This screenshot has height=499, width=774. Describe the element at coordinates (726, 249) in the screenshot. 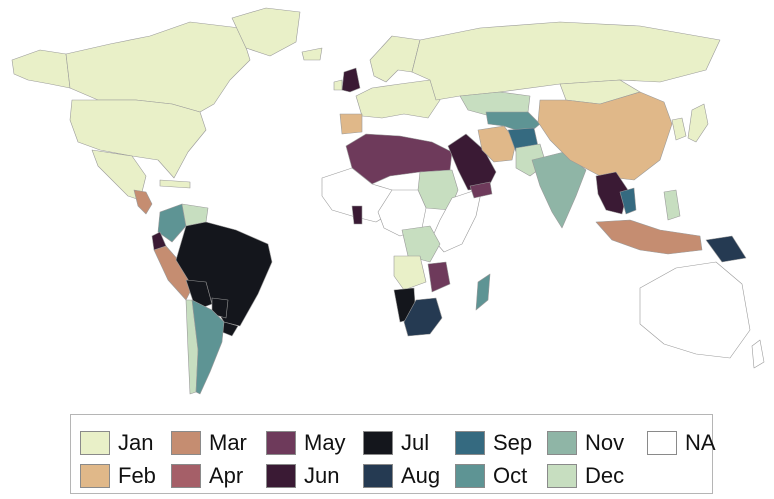

I see `region-papua` at that location.